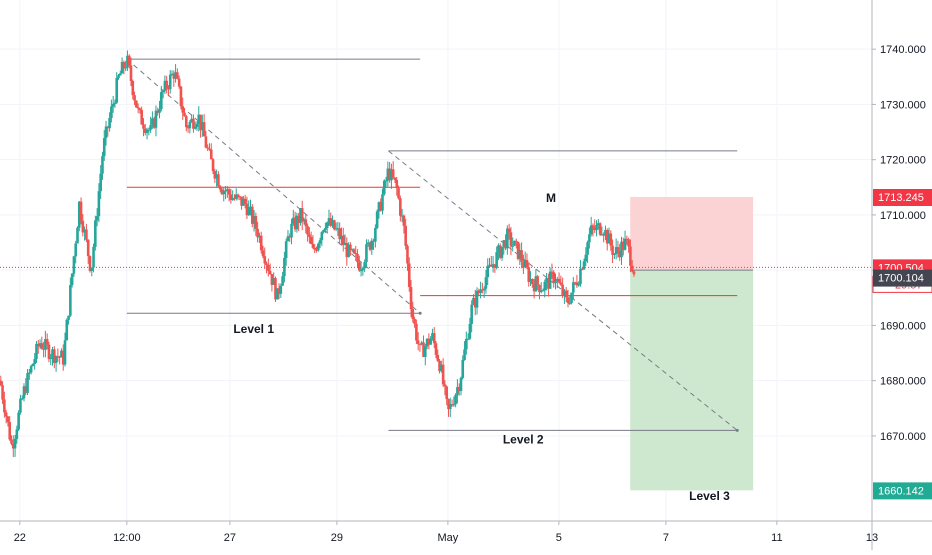 This screenshot has height=555, width=932. Describe the element at coordinates (903, 161) in the screenshot. I see `y-tick-label: 1720.000` at that location.